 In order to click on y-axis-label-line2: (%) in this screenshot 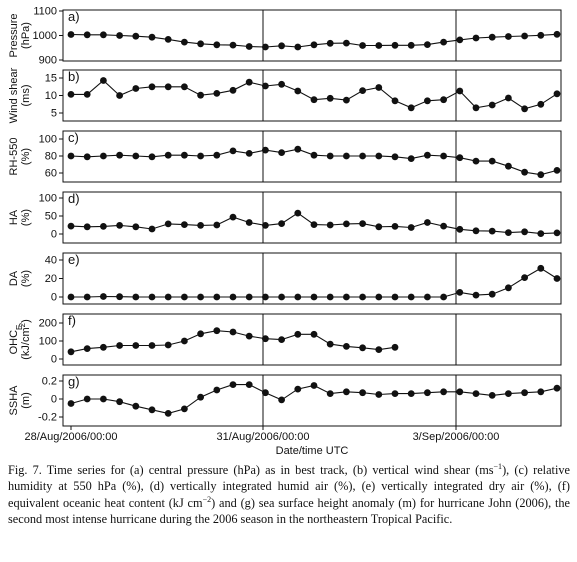, I will do `click(26, 278)`.